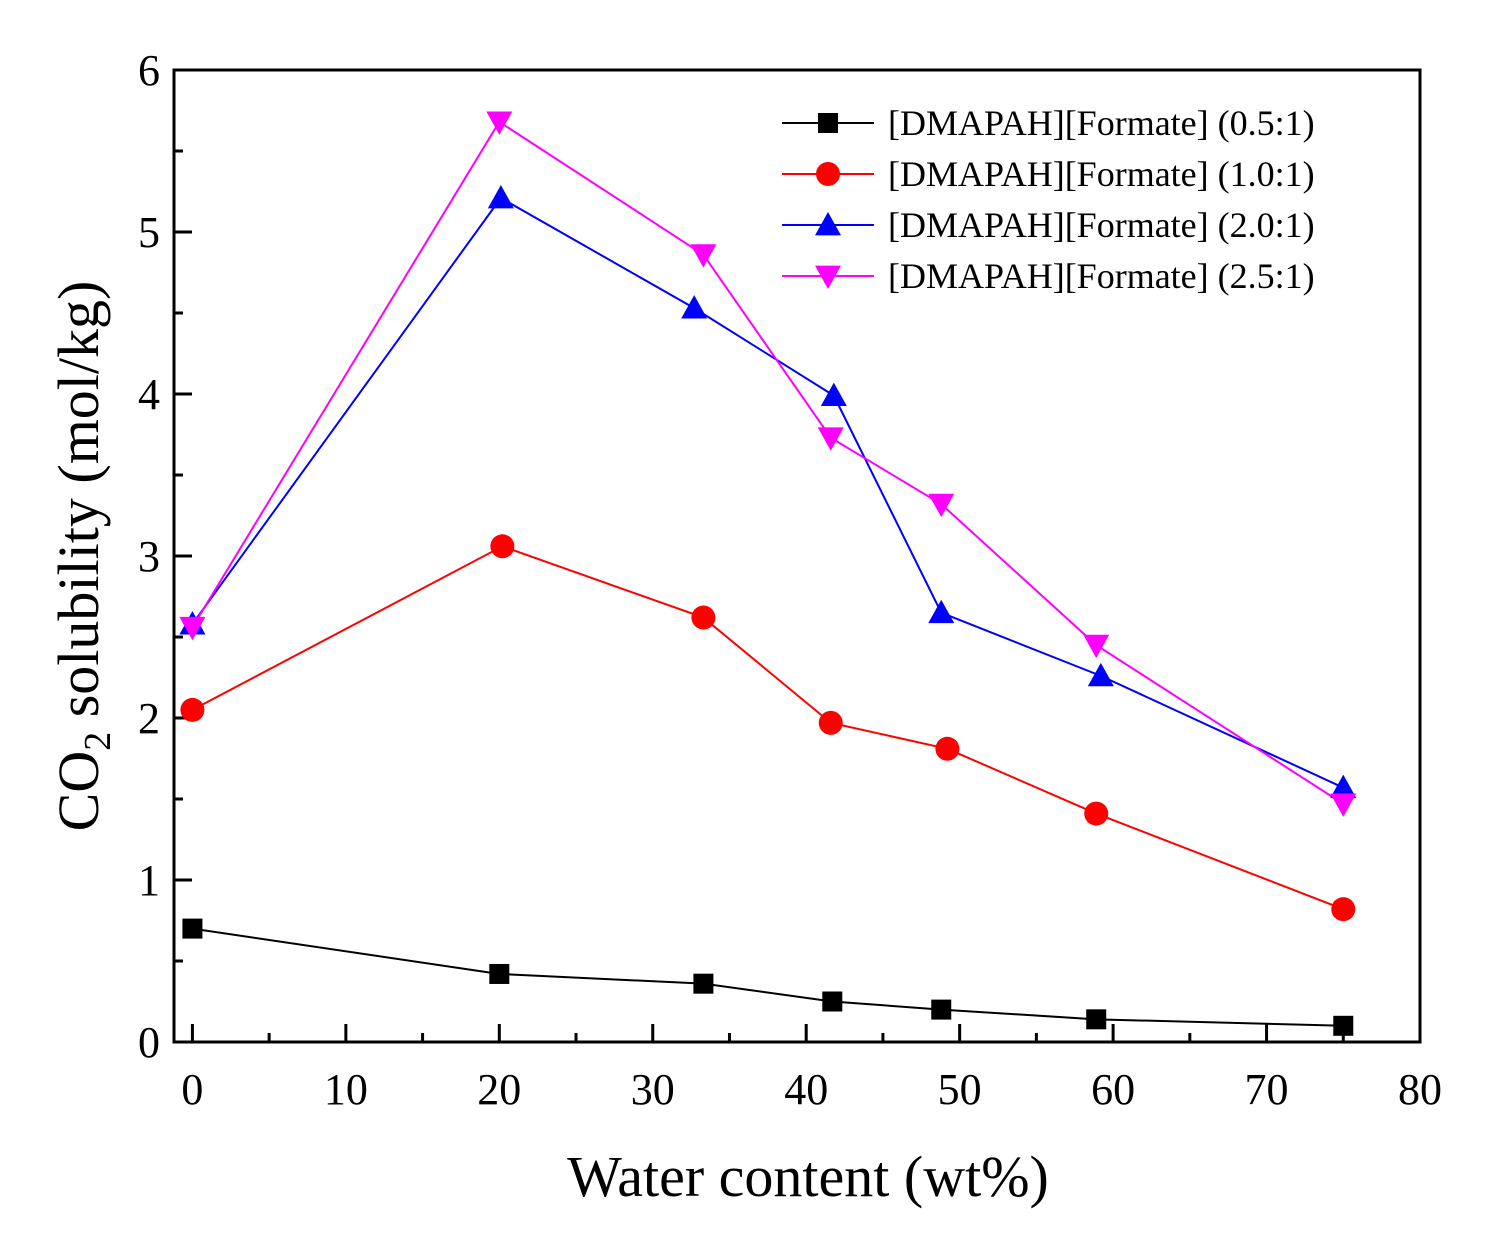  What do you see at coordinates (78, 506) in the screenshot?
I see `y-axis-title-rest: solubility (mol/kg)` at bounding box center [78, 506].